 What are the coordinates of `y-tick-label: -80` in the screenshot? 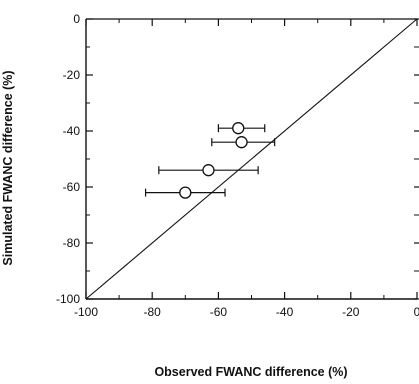 It's located at (72, 243).